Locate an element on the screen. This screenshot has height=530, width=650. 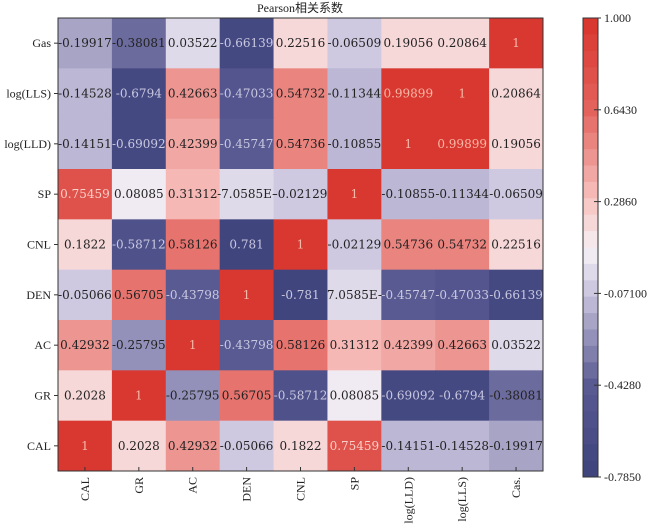
x-tick-label: CNL is located at coordinates (301, 489).